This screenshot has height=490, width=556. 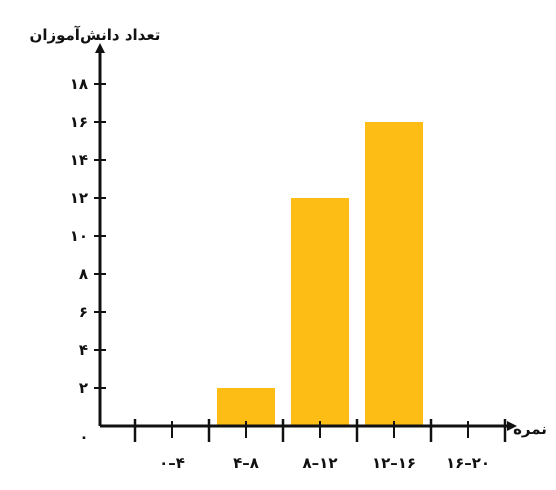 What do you see at coordinates (172, 463) in the screenshot?
I see `x-category-label: ۰–۴` at bounding box center [172, 463].